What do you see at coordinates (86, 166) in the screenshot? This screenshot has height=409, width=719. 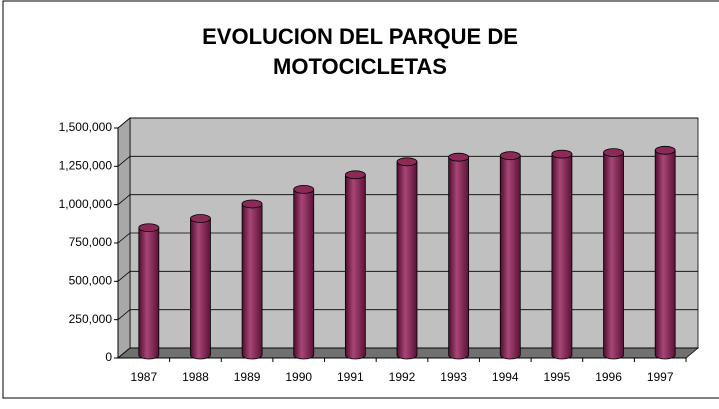 I see `y-tick-label: 1,250,000` at bounding box center [86, 166].